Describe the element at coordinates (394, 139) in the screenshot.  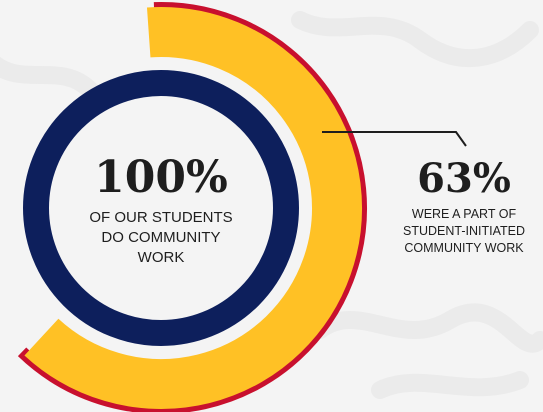
I see `leader-line` at that location.